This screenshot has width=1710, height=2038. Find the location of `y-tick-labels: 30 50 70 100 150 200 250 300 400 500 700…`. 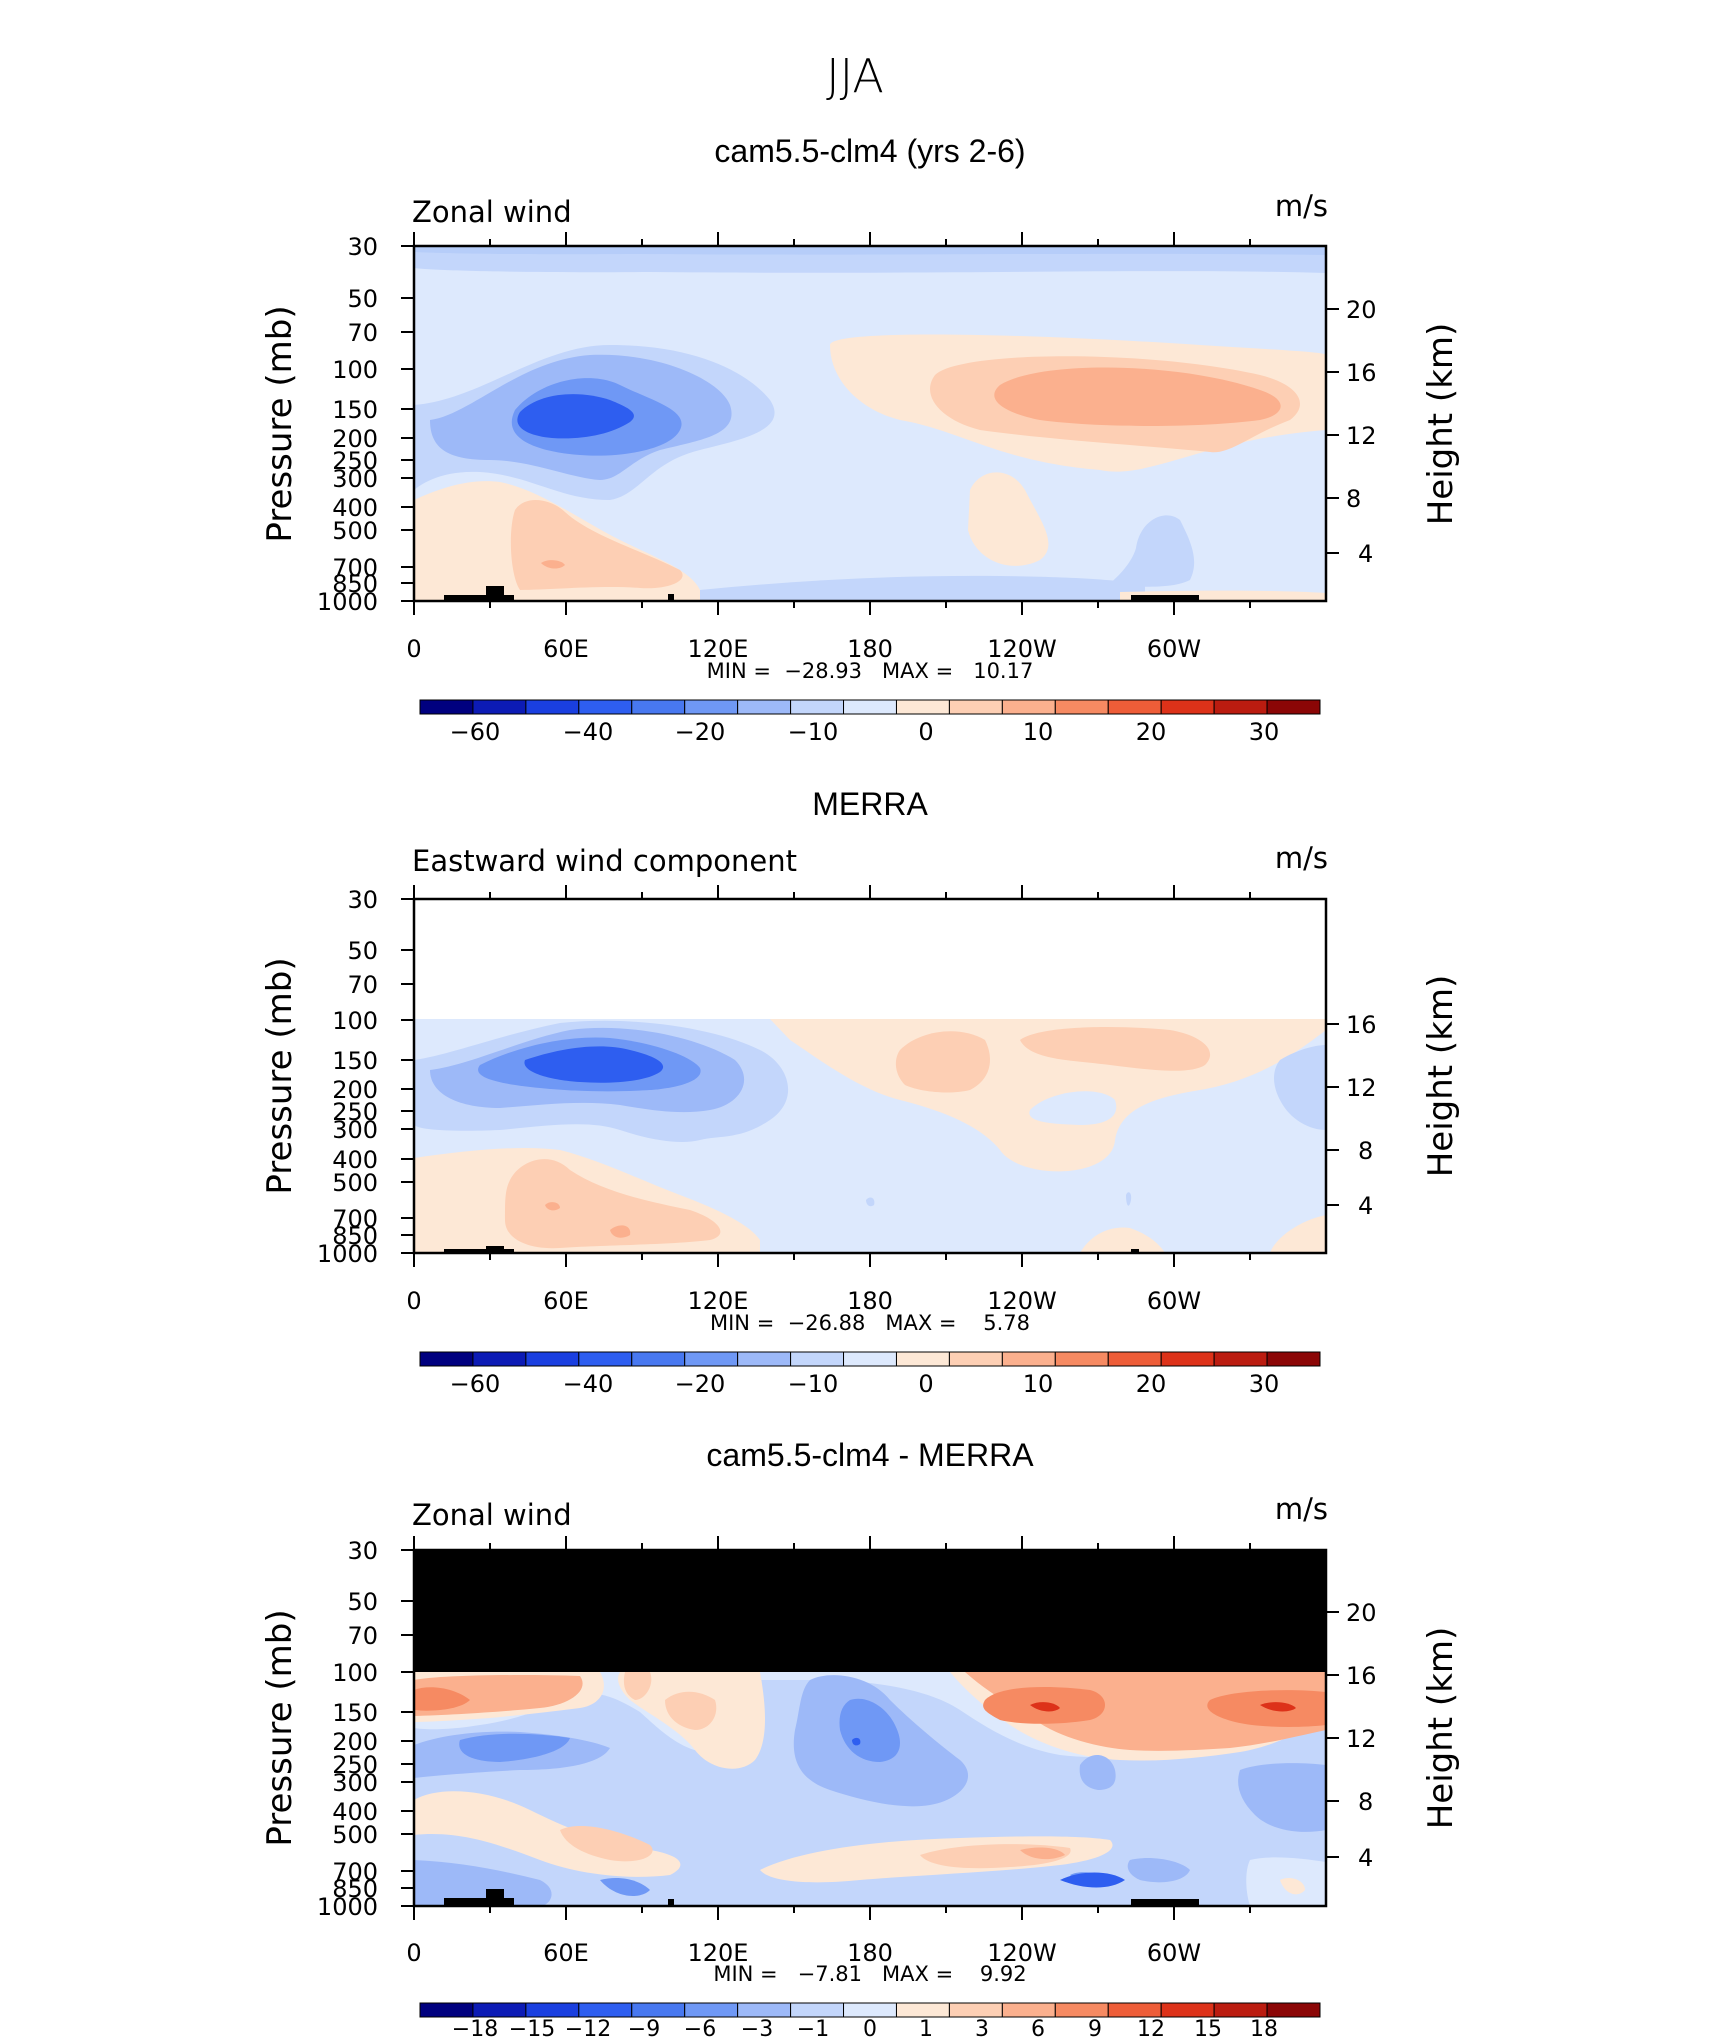

y-tick-labels: 30 50 70 100 150 200 250 300 400 500 700… is located at coordinates (347, 1077).